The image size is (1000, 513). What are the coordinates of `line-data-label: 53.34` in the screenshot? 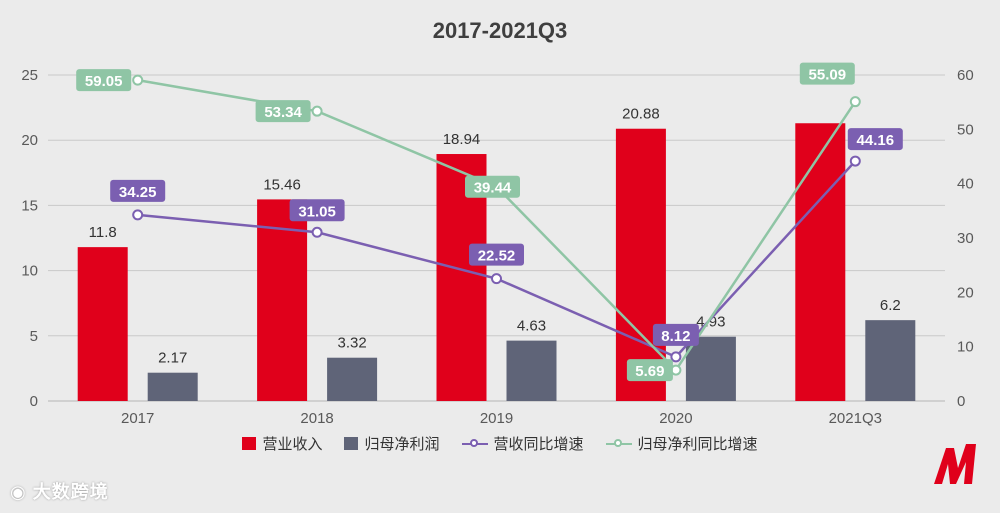 It's located at (283, 112).